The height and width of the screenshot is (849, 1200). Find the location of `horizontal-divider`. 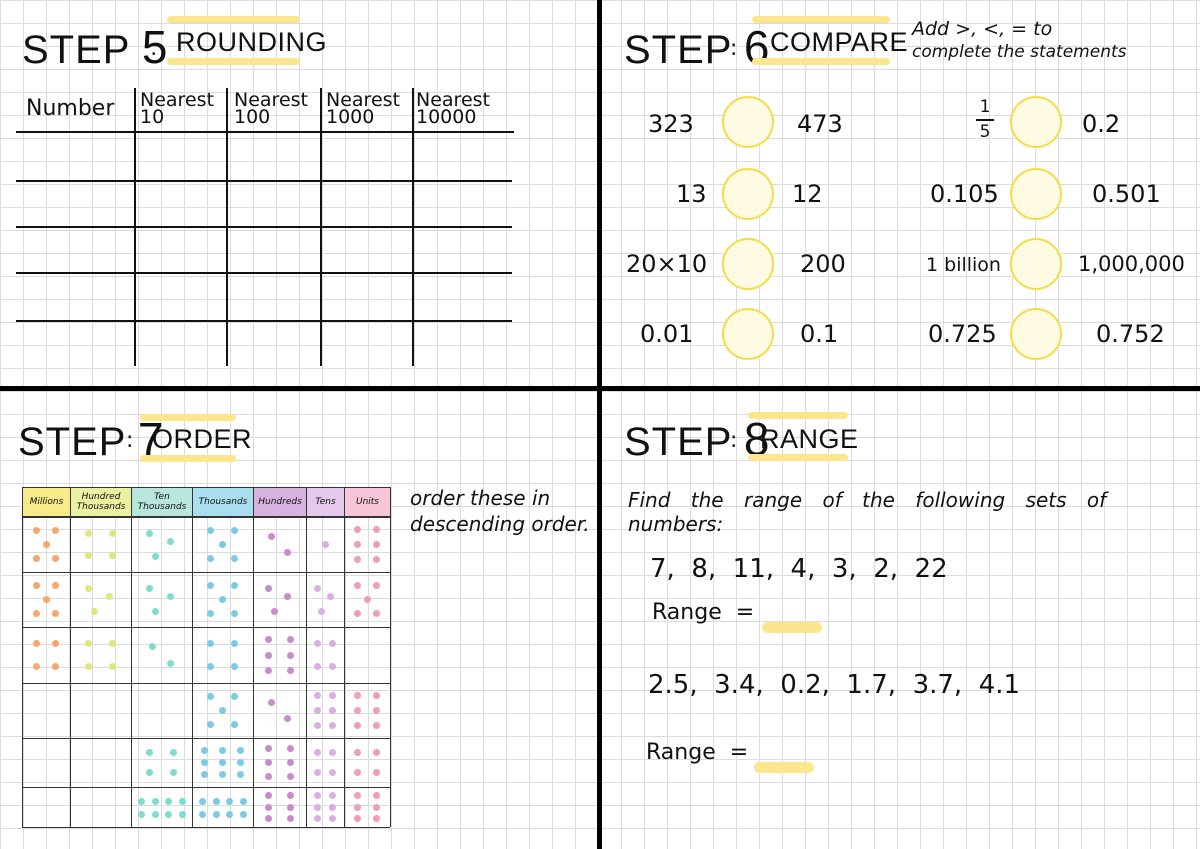

horizontal-divider is located at coordinates (600, 388).